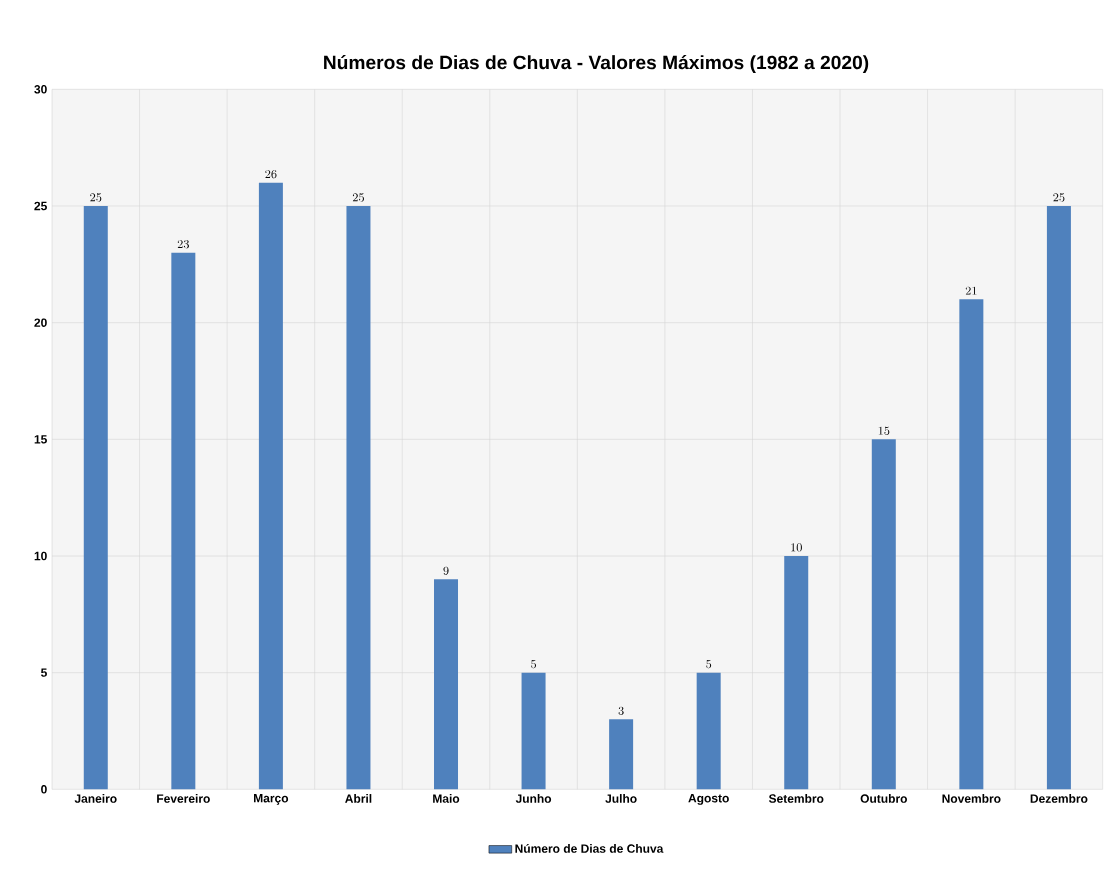 Image resolution: width=1112 pixels, height=875 pixels. What do you see at coordinates (183, 799) in the screenshot?
I see `x-tick-label: Fevereiro` at bounding box center [183, 799].